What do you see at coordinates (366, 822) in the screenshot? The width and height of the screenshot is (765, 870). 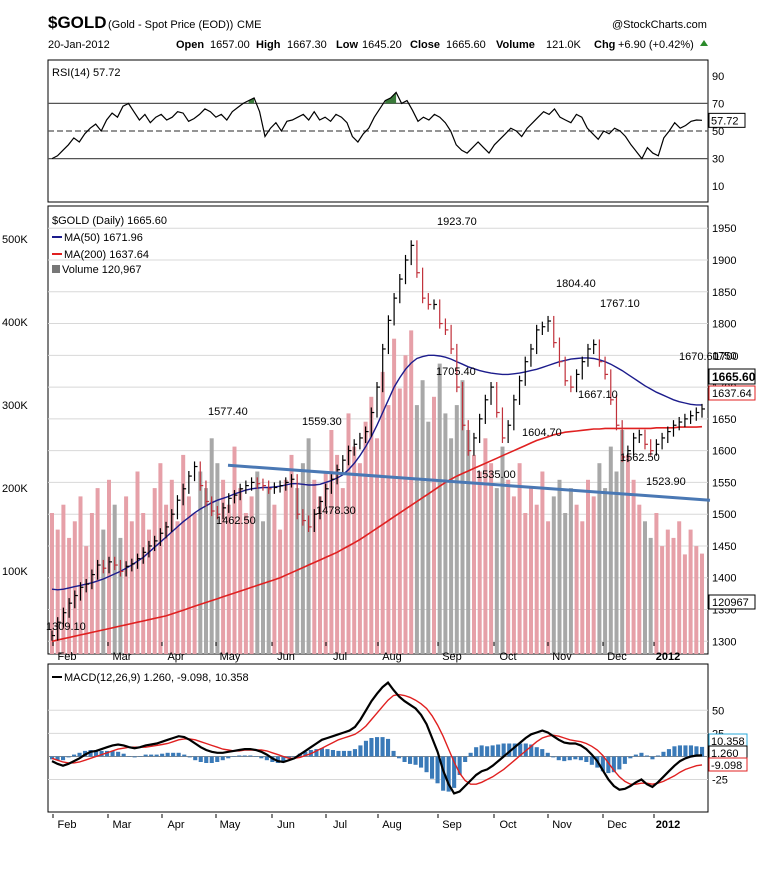 I see `macd-x-axis: Feb Mar Apr May Jun Jul Aug Sep Oct Nov Dec 2012` at bounding box center [366, 822].